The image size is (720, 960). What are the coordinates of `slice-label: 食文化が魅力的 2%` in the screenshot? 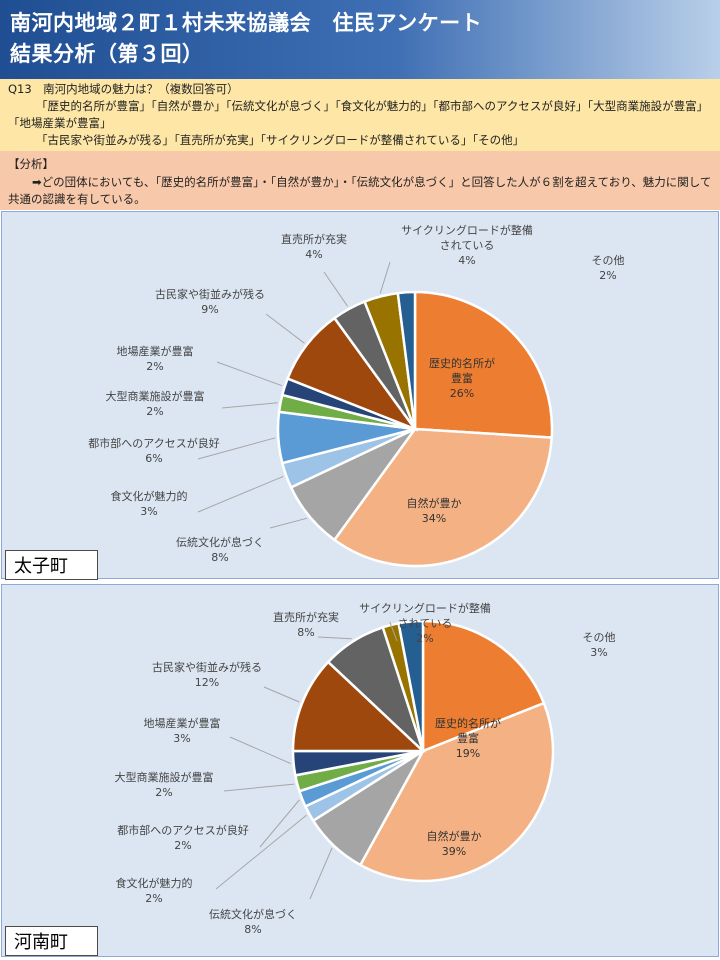 It's located at (154, 890).